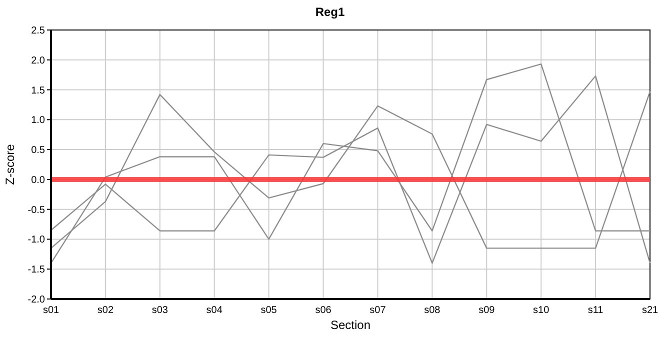 The image size is (660, 360). What do you see at coordinates (38, 90) in the screenshot?
I see `y-tick-label: 1.5` at bounding box center [38, 90].